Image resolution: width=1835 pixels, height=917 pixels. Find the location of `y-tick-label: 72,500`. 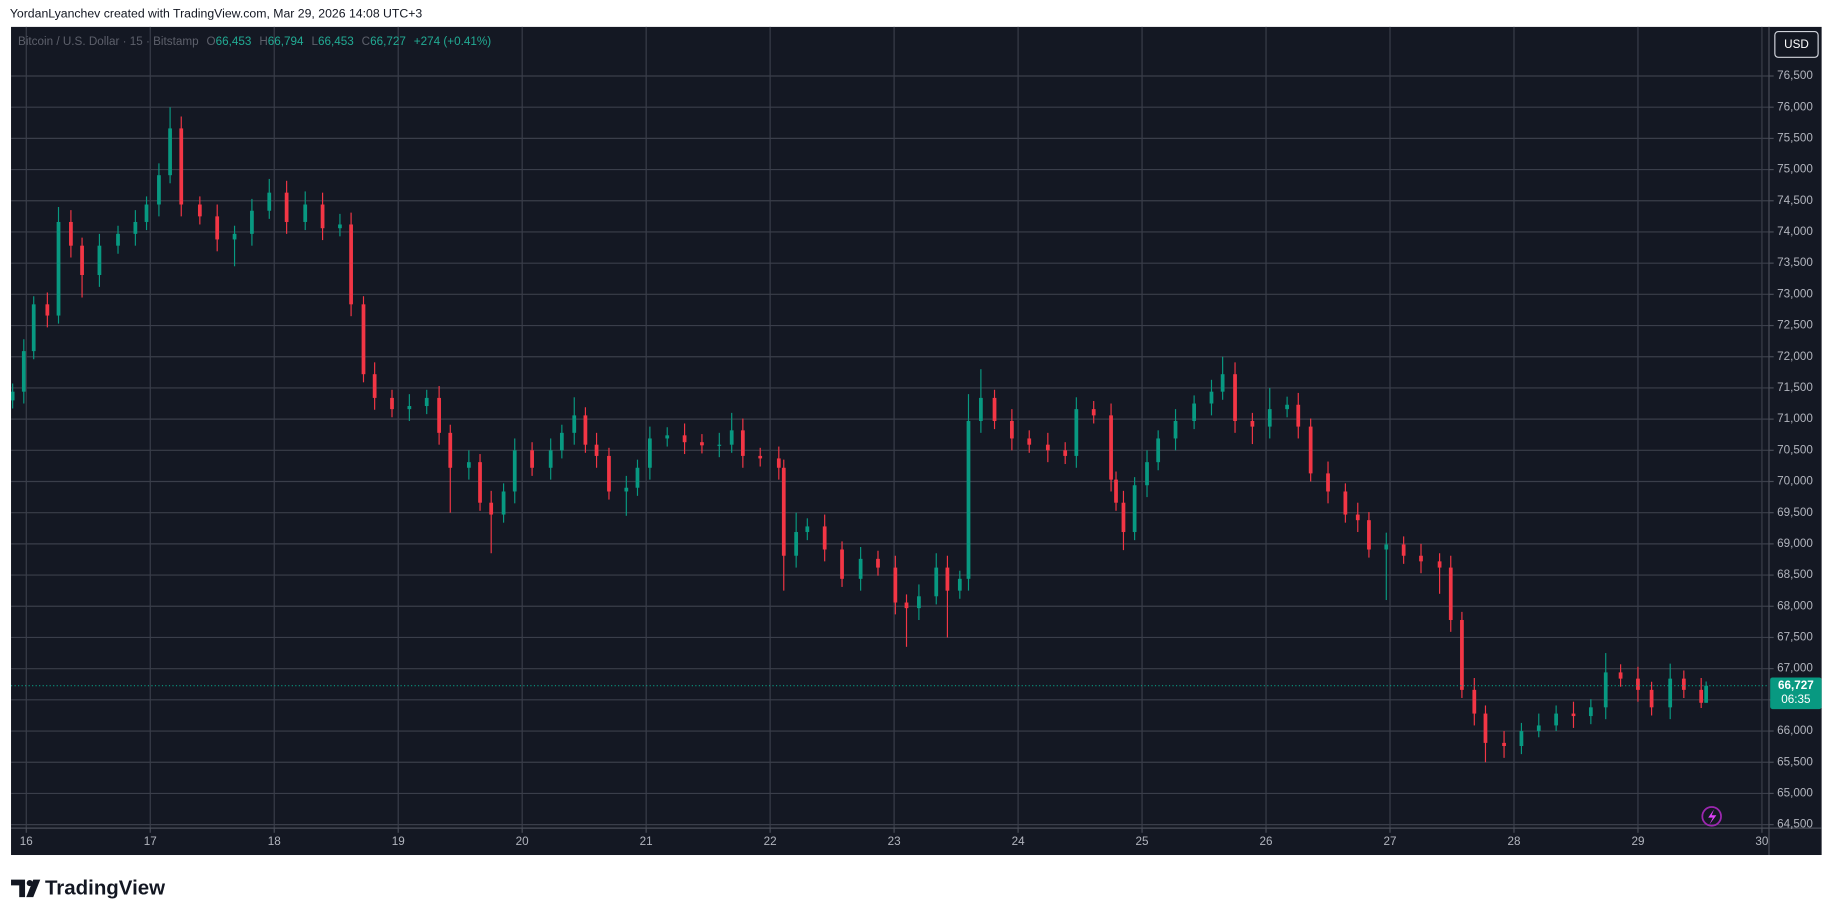

y-tick-label: 72,500 is located at coordinates (1795, 325).